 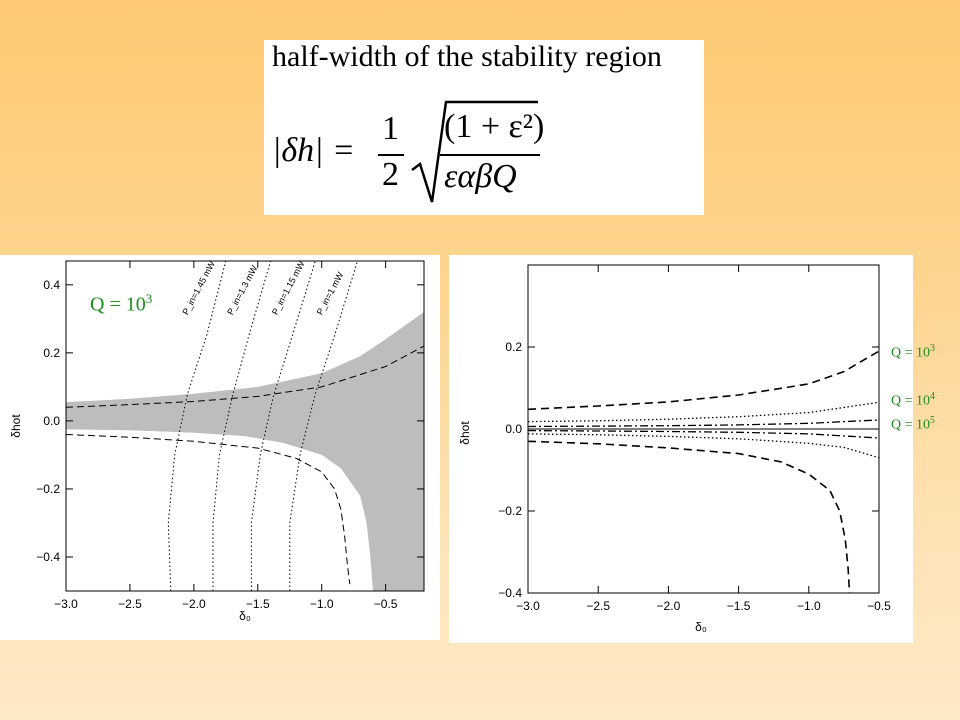 I want to click on left-xtick-label: −2.0, so click(x=194, y=604).